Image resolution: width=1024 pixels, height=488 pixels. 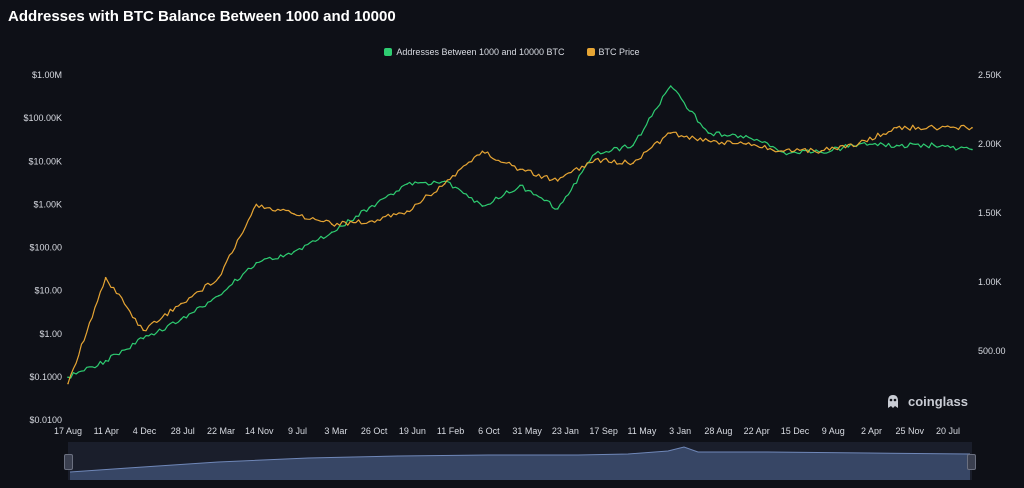 What do you see at coordinates (833, 431) in the screenshot?
I see `x-tick-label: 9 Aug` at bounding box center [833, 431].